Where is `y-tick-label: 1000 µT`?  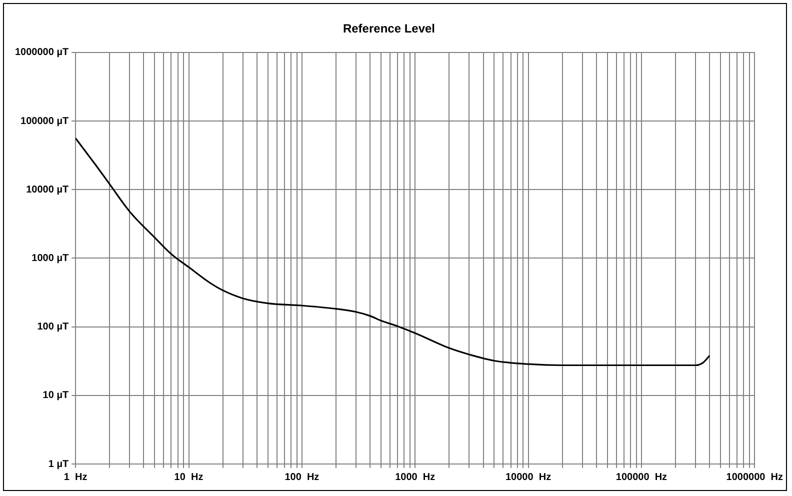 y-tick-label: 1000 µT is located at coordinates (50, 258).